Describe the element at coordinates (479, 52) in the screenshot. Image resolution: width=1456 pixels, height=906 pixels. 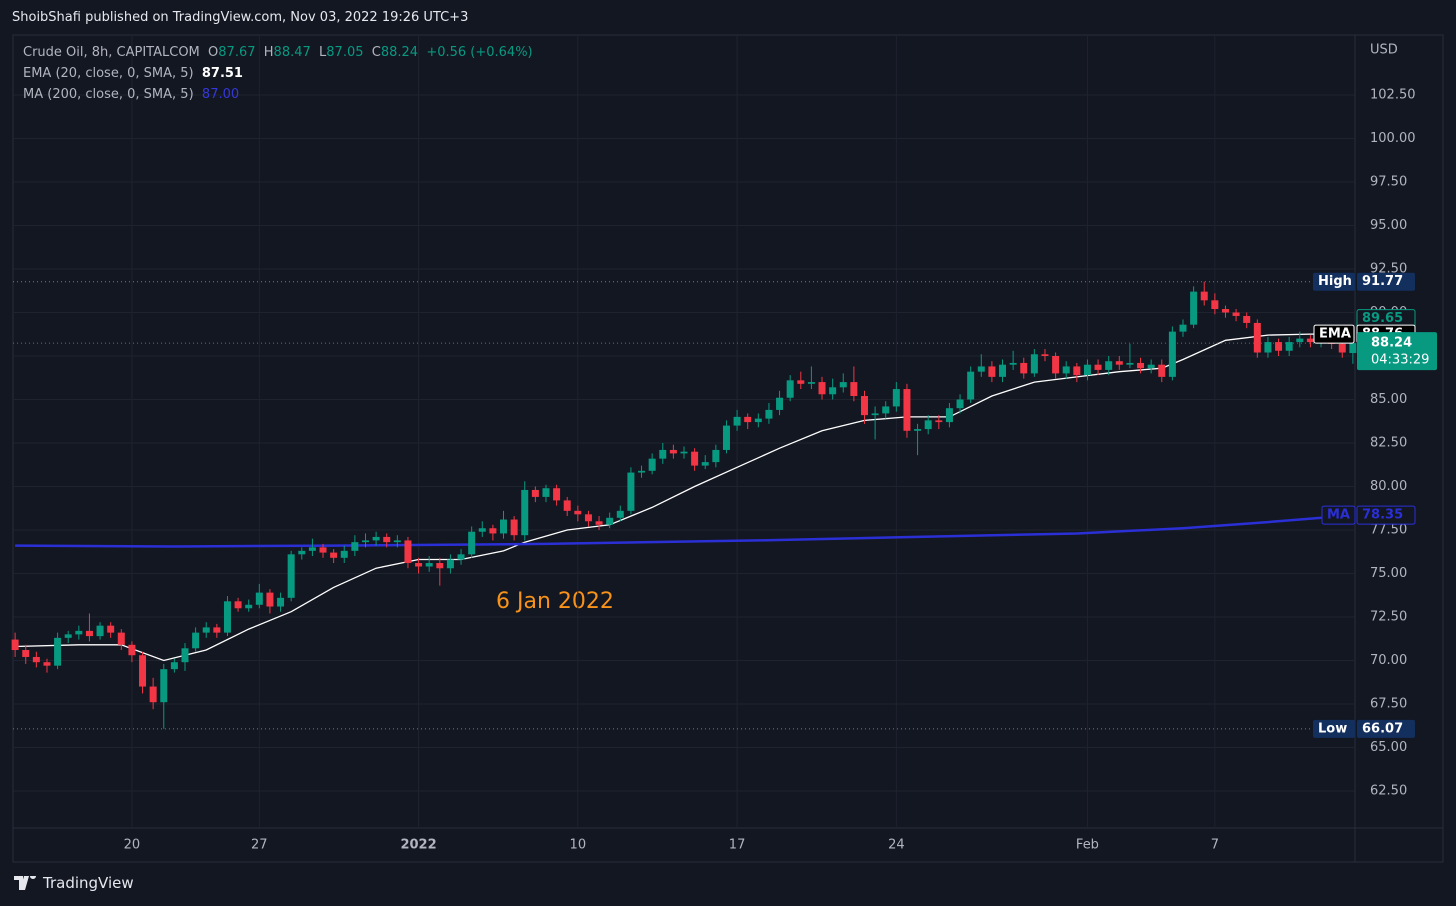
I see `change: +0.56 (+0.64%)` at that location.